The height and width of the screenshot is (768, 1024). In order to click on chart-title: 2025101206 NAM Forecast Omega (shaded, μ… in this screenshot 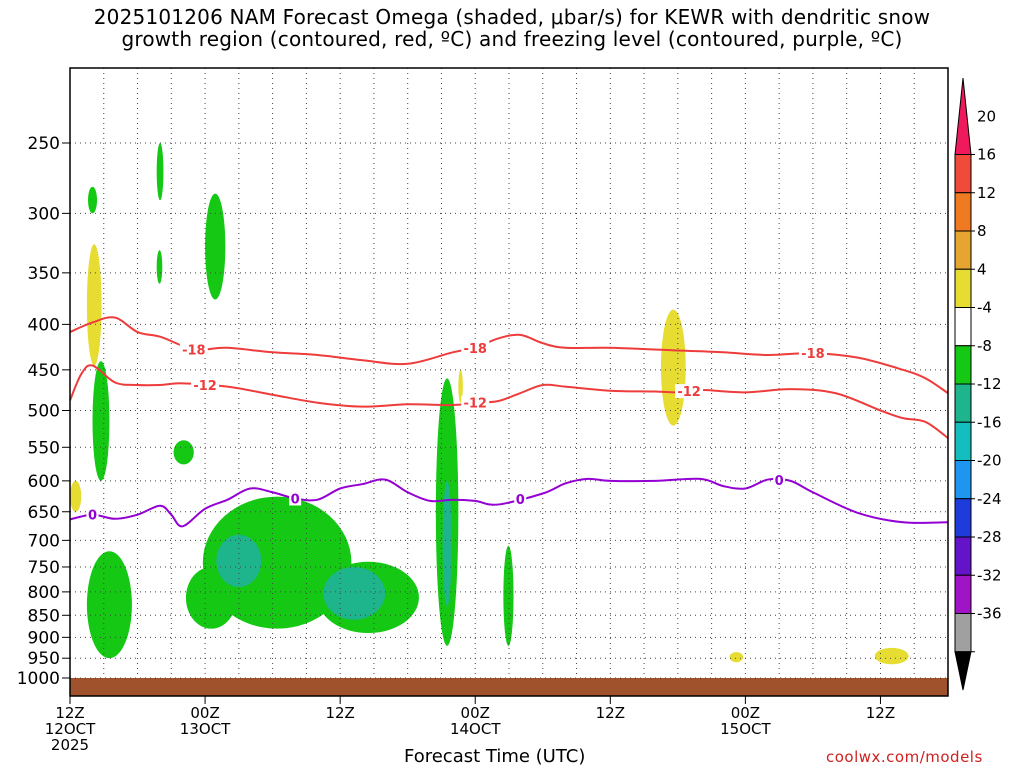, I will do `click(512, 28)`.